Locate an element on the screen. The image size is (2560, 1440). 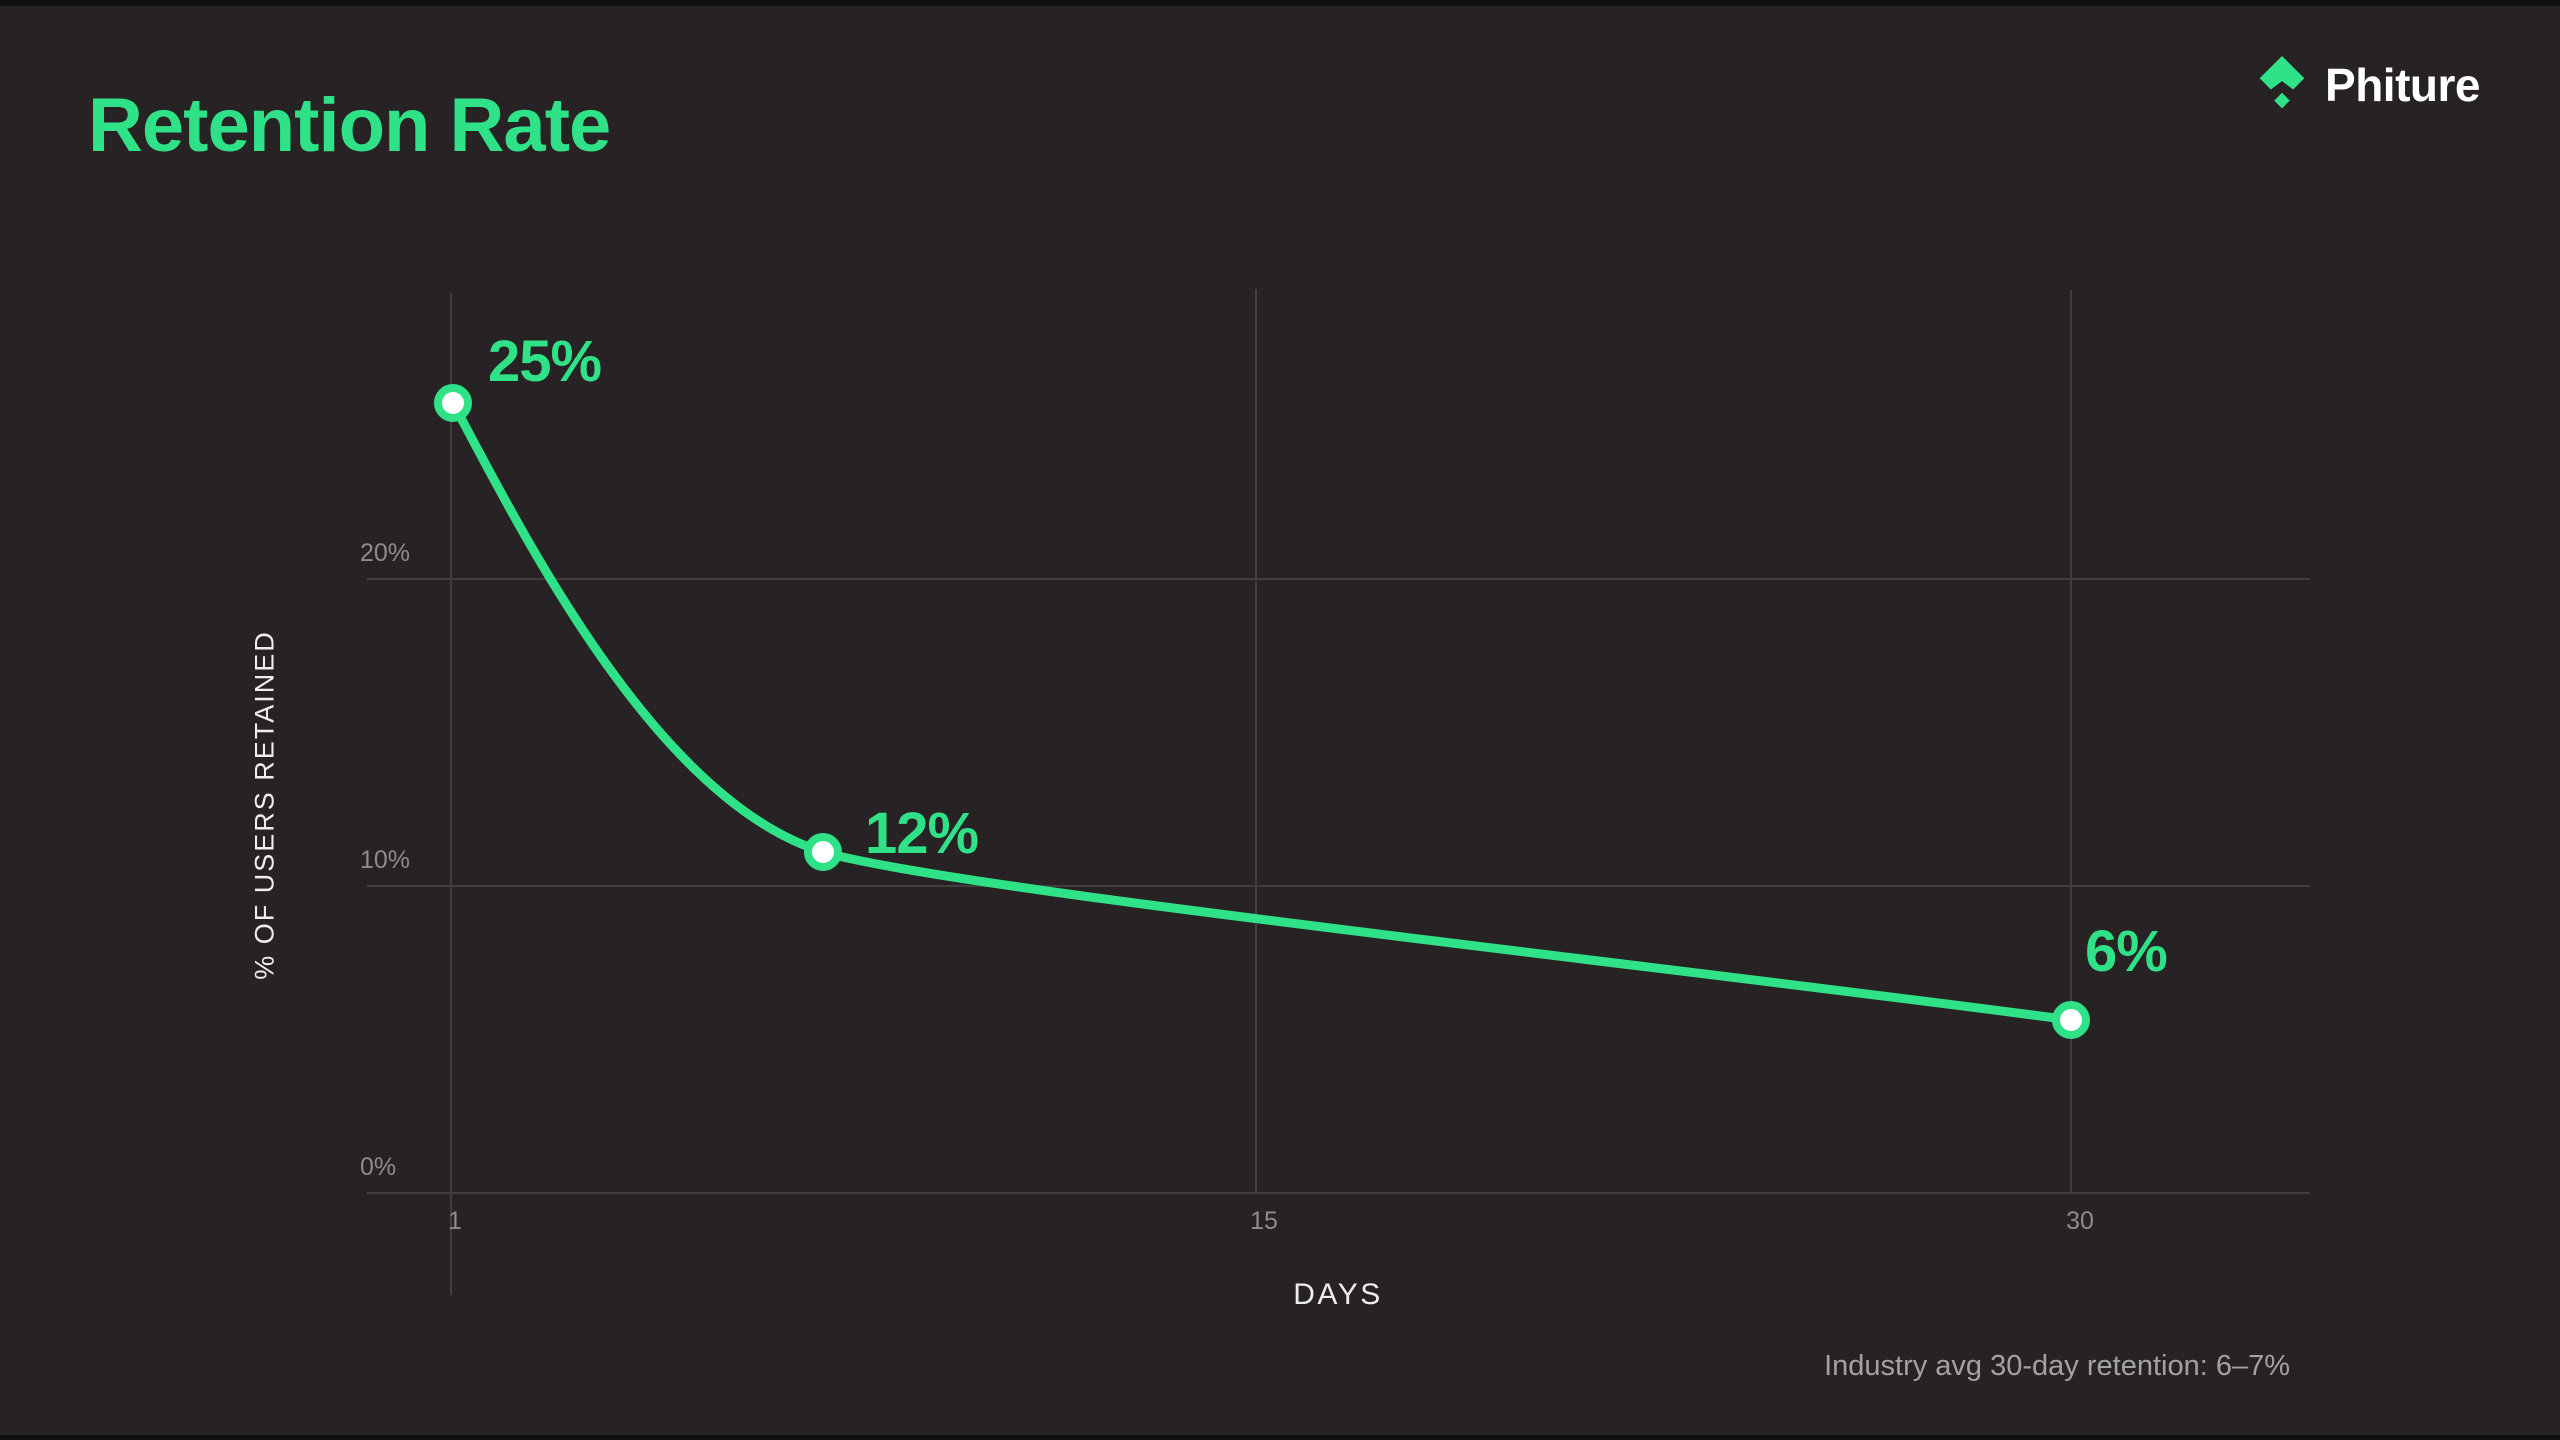
x-axis-label: DAYS is located at coordinates (1338, 1294).